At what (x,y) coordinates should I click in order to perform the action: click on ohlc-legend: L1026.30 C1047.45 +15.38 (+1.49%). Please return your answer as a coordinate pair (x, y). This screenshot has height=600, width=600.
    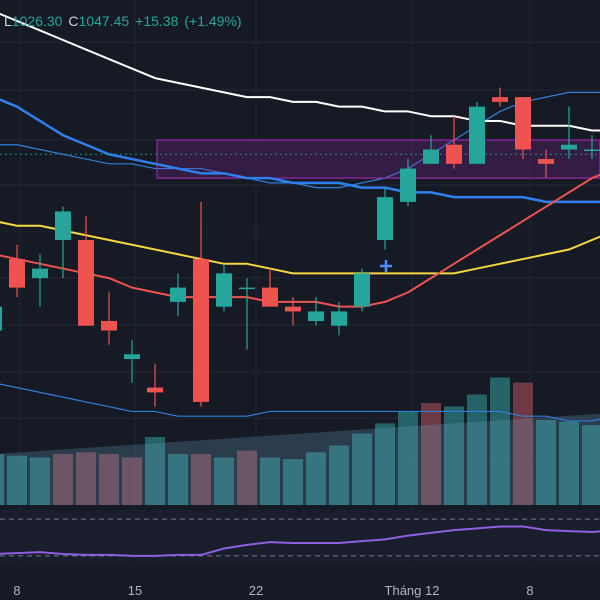
    Looking at the image, I should click on (126, 21).